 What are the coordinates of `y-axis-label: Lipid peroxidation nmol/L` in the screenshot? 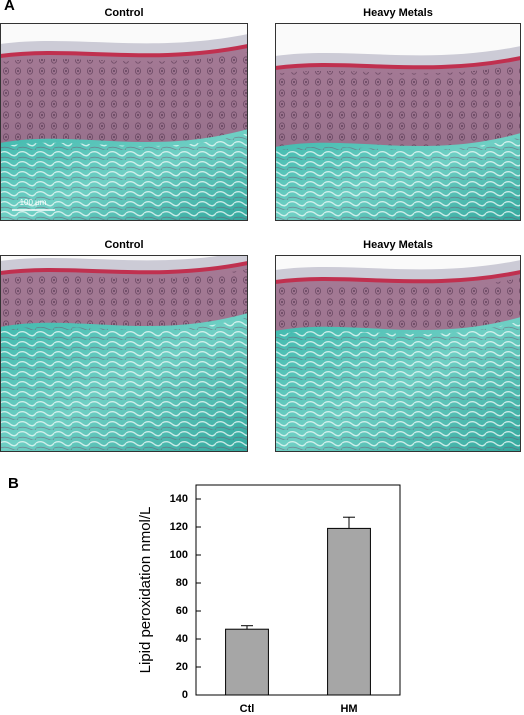 It's located at (145, 590).